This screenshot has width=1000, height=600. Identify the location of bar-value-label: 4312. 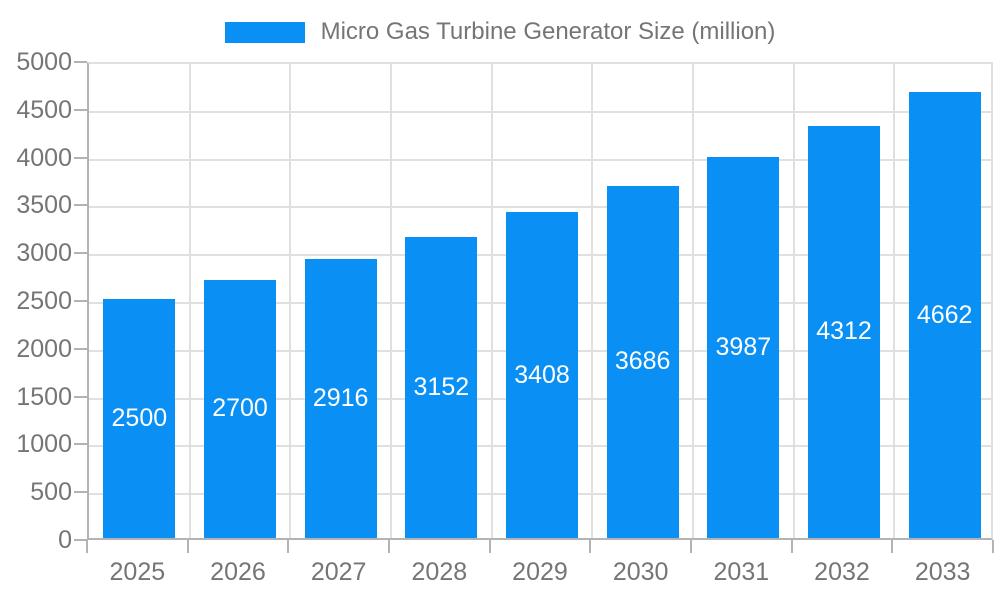
(844, 331).